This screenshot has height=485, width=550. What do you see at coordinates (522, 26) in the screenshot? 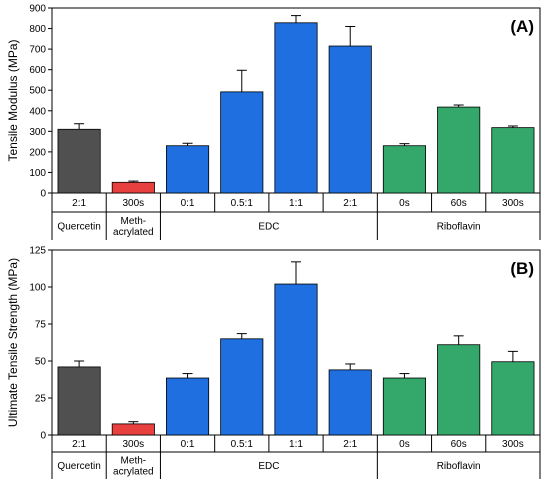
I see `panel-label: (A)` at bounding box center [522, 26].